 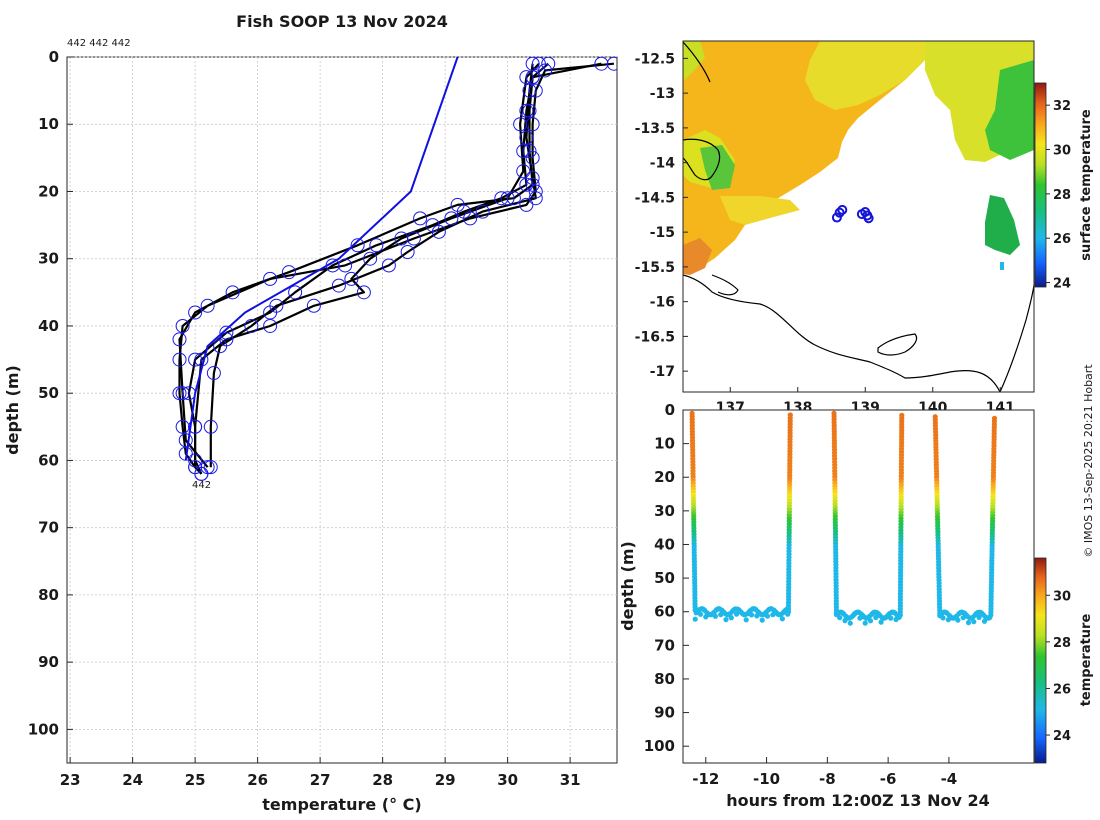 What do you see at coordinates (341, 804) in the screenshot?
I see `profile-x-label: temperature (° C)` at bounding box center [341, 804].